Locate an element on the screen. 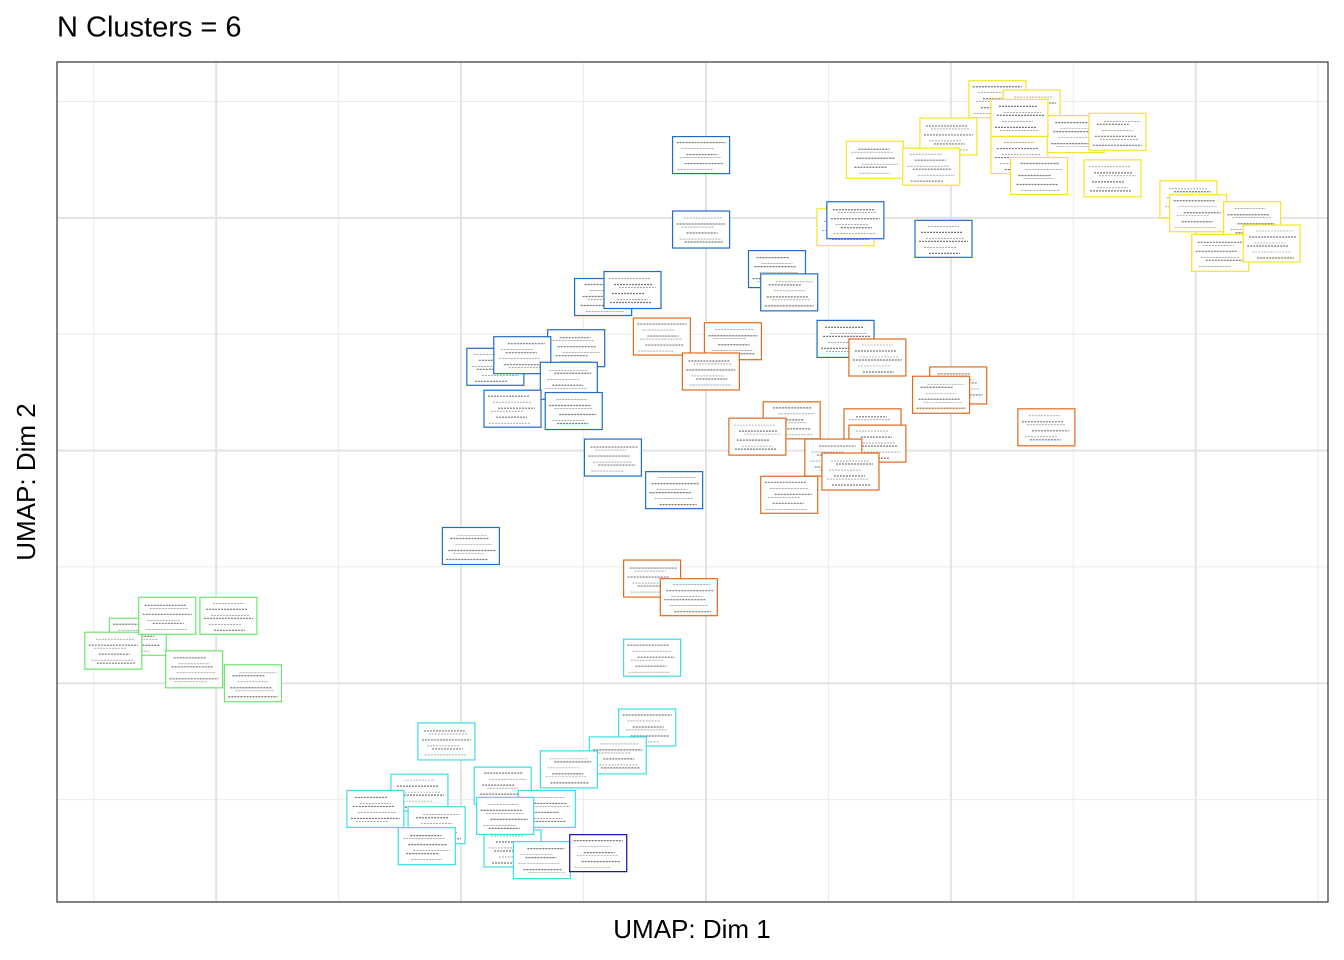 Image resolution: width=1344 pixels, height=960 pixels. x-axis-label: UMAP: Dim 1 is located at coordinates (691, 929).